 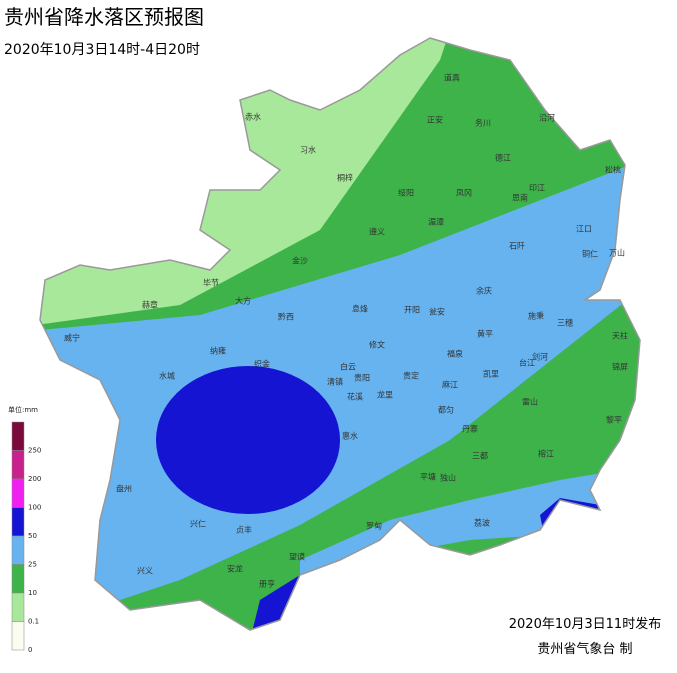 What do you see at coordinates (385, 395) in the screenshot?
I see `place-label: 龙里` at bounding box center [385, 395].